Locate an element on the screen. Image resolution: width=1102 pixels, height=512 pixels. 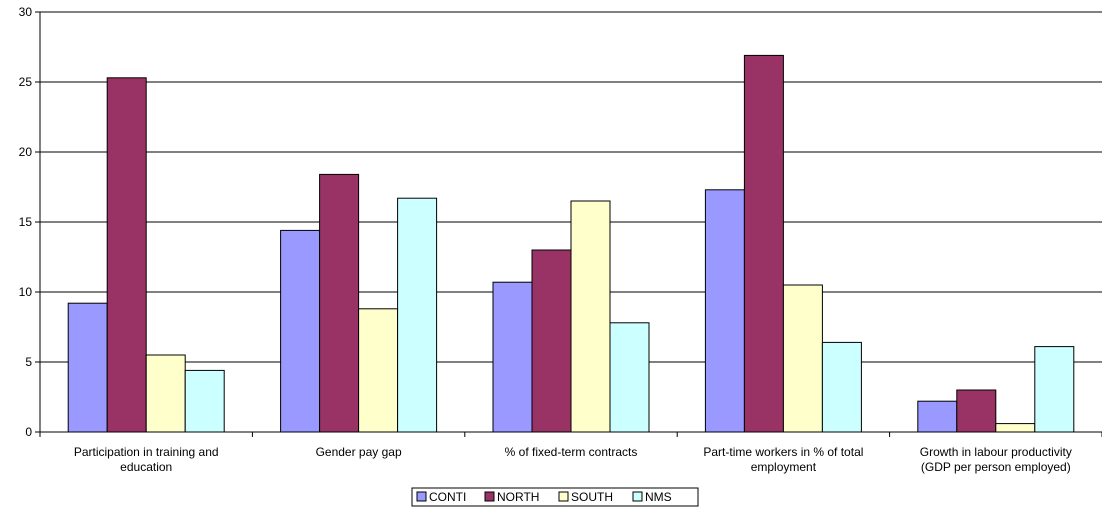
x-category-label: Part-time workers in % of total is located at coordinates (783, 452).